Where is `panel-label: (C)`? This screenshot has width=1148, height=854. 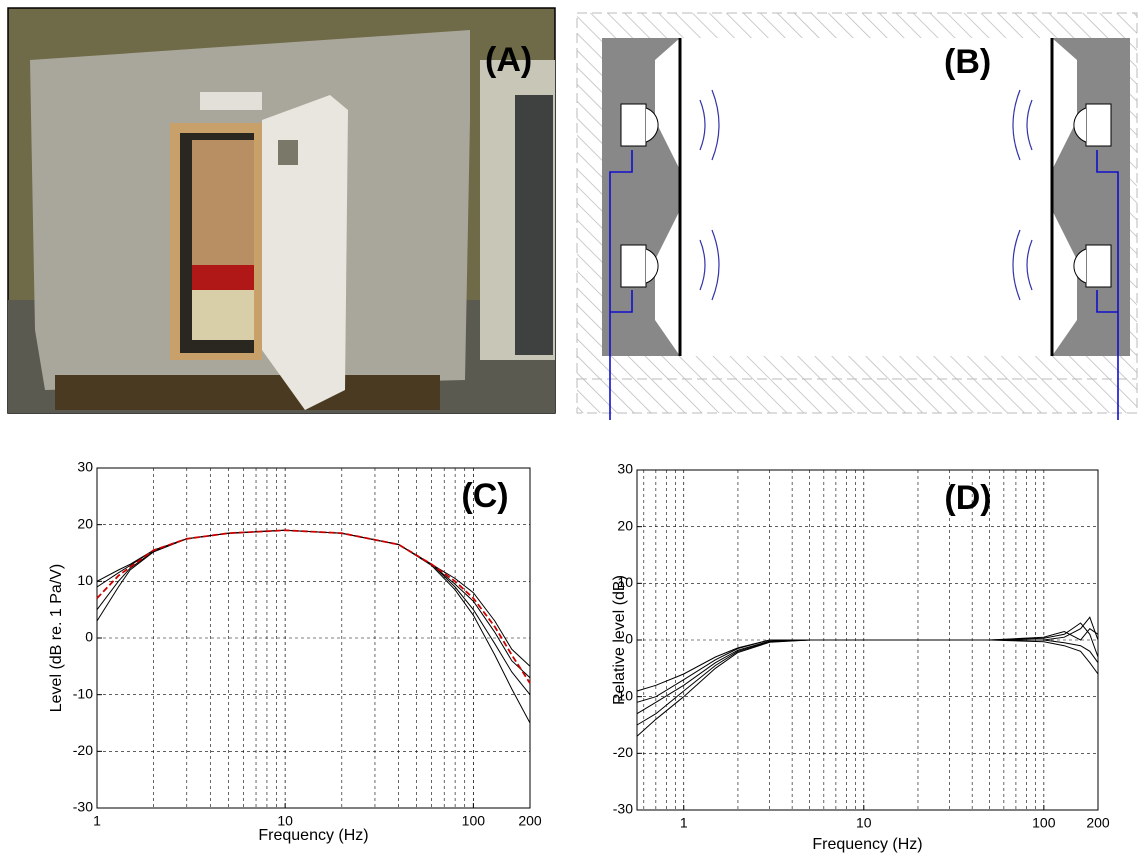
panel-label: (C) is located at coordinates (484, 496).